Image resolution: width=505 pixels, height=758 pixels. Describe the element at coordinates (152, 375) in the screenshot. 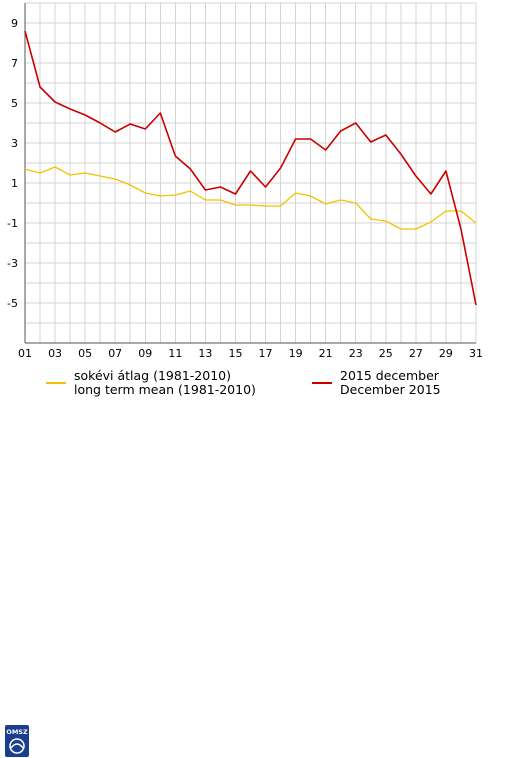

I see `legend-label-mean-hu: sokévi átlag (1981-2010)` at that location.